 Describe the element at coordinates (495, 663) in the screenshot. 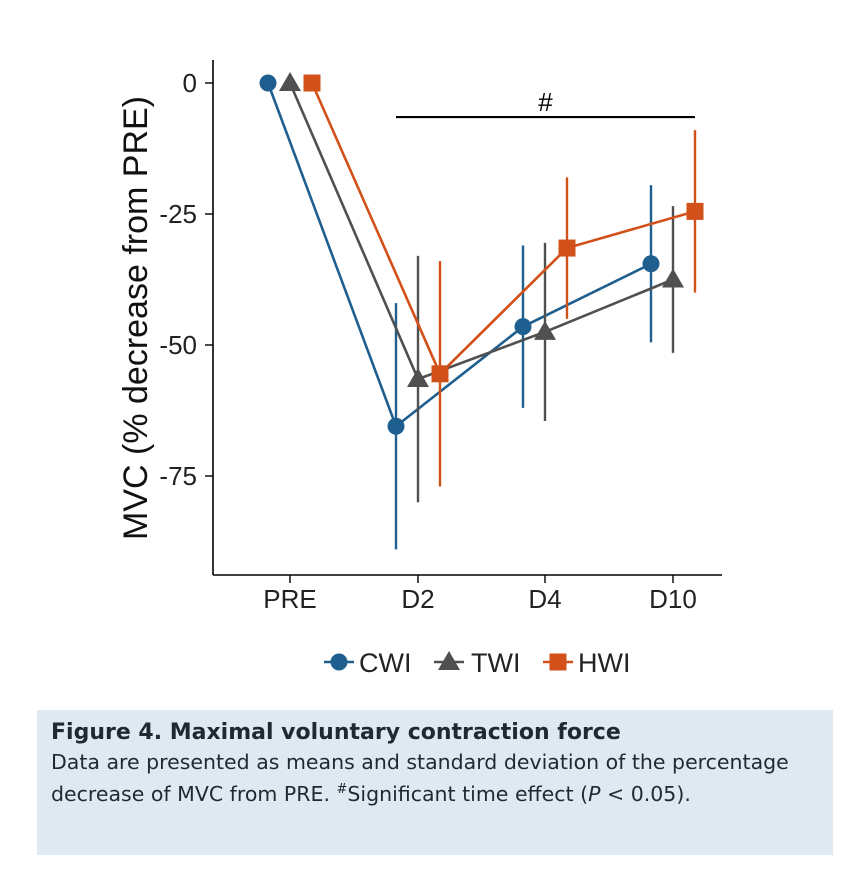

I see `legend-label: TWI` at that location.